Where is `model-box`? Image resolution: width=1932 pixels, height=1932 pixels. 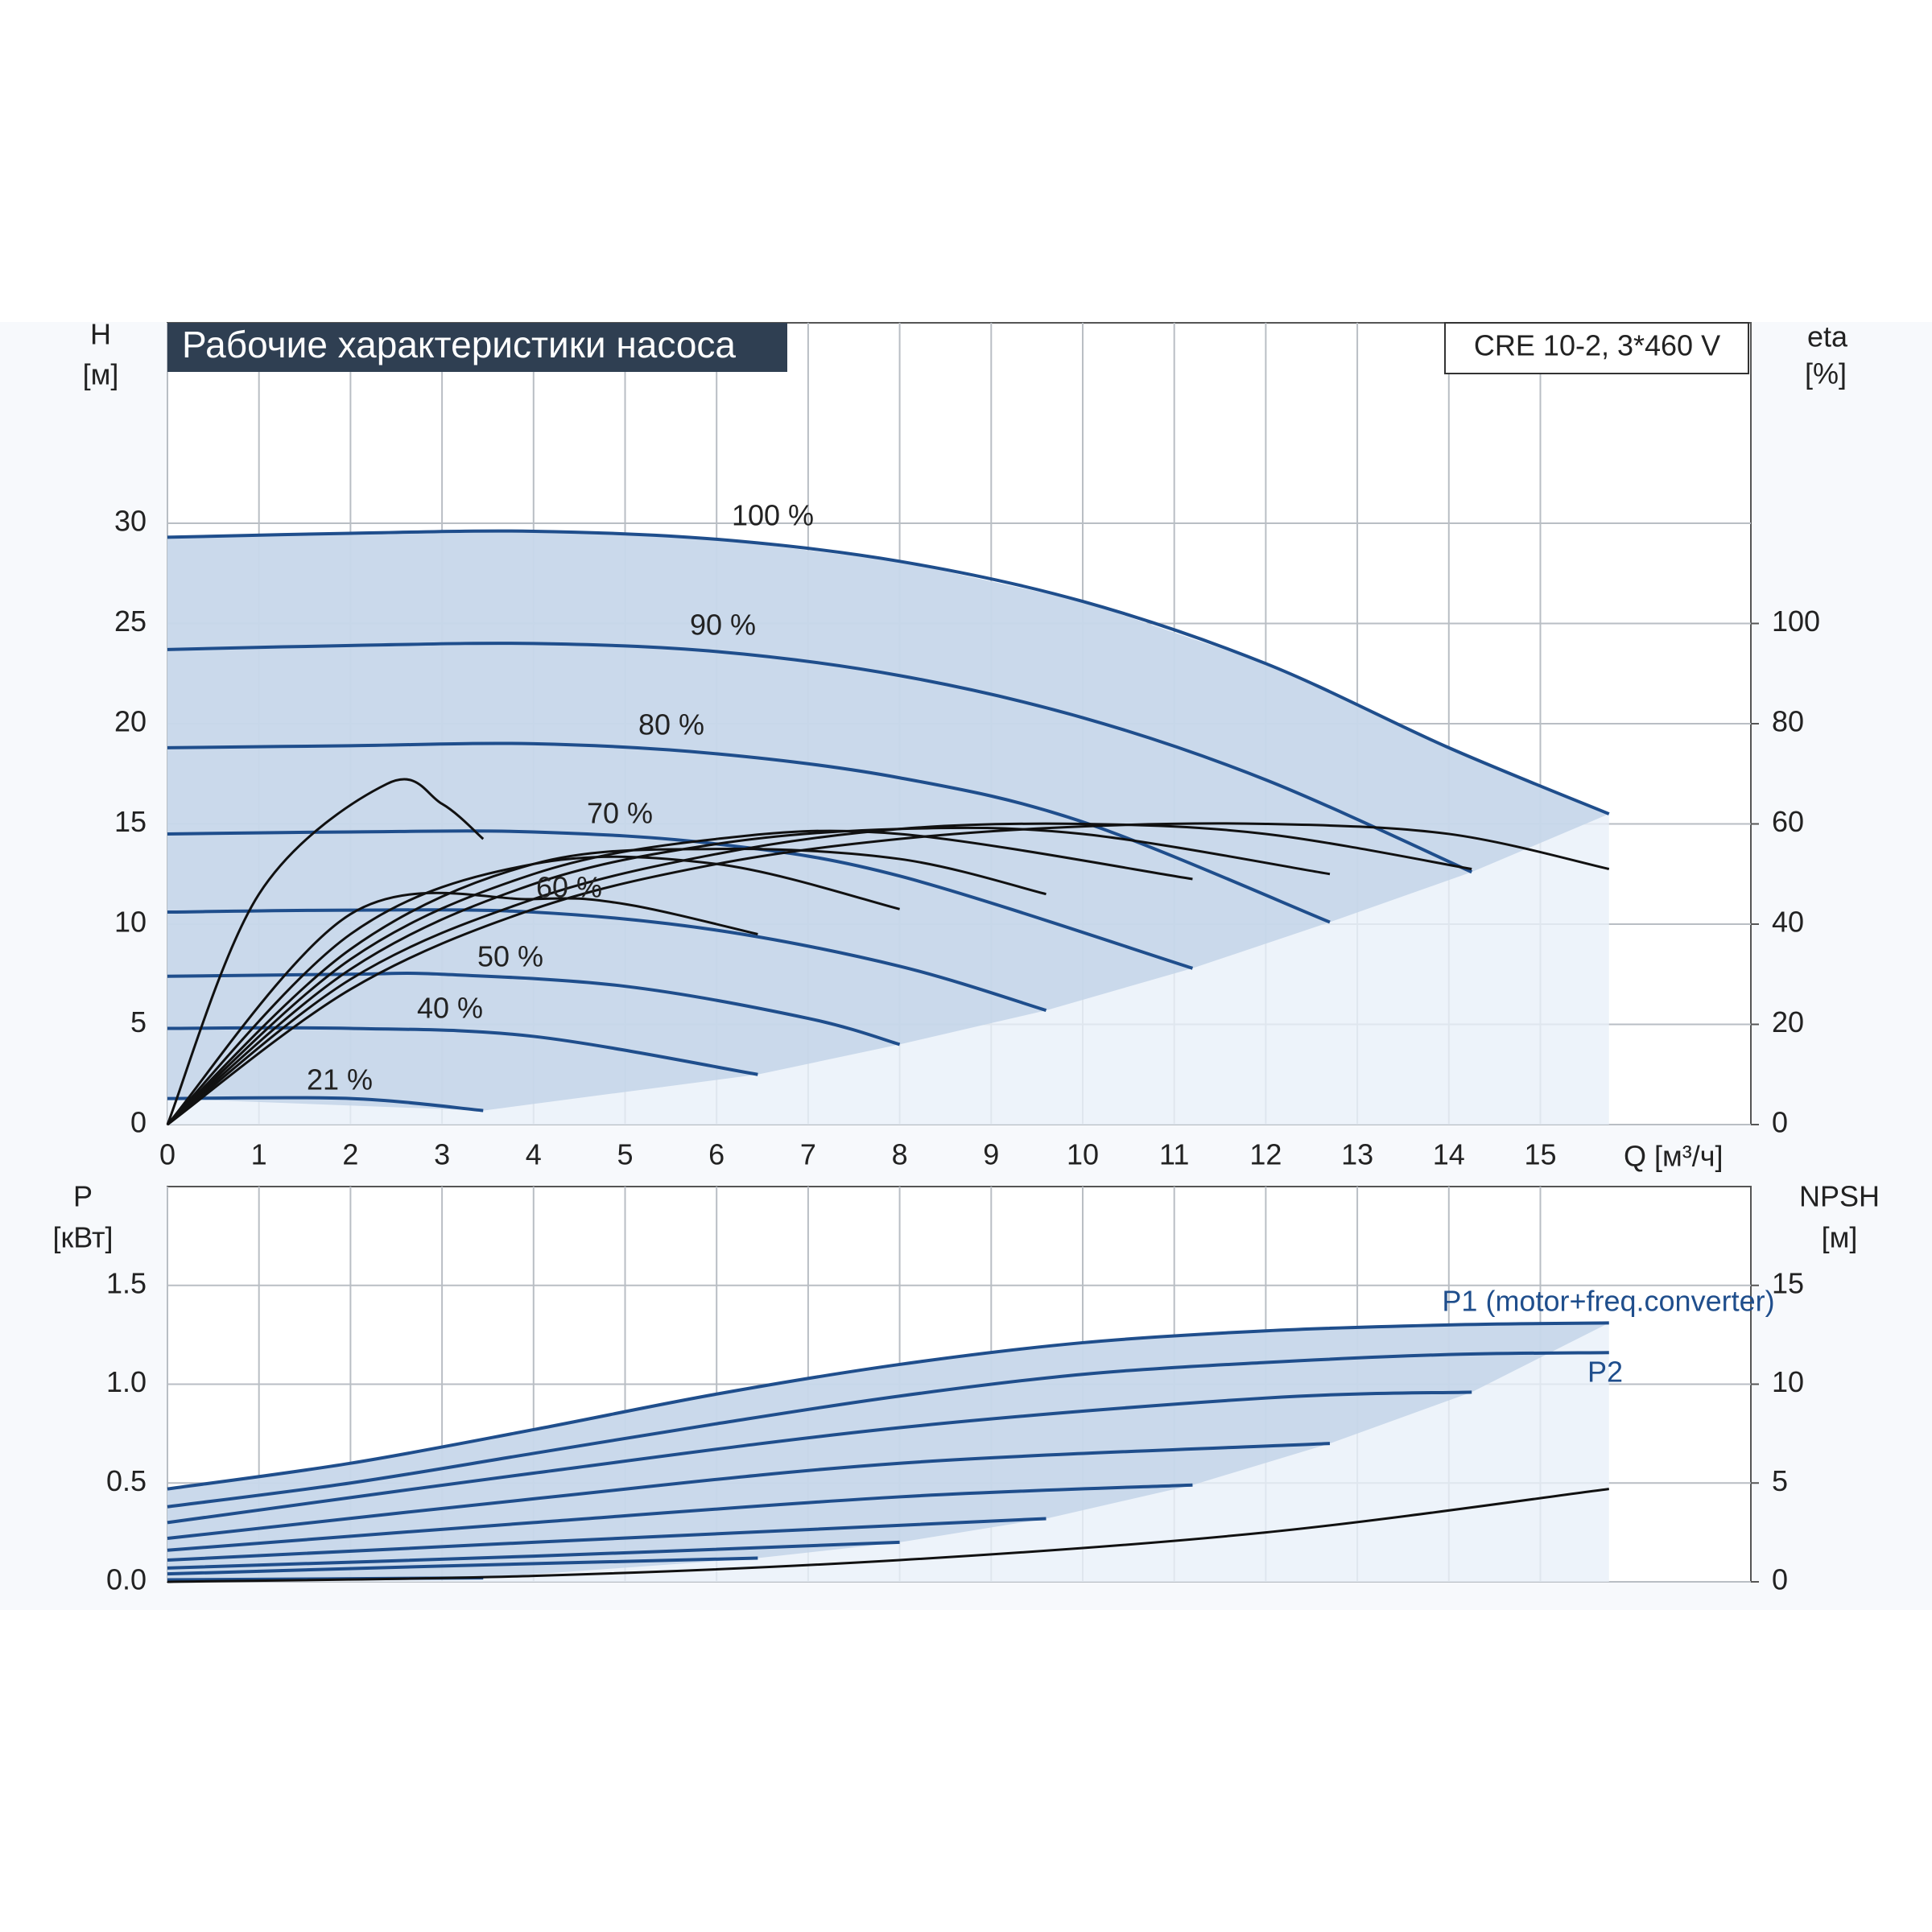
model-box is located at coordinates (1596, 348).